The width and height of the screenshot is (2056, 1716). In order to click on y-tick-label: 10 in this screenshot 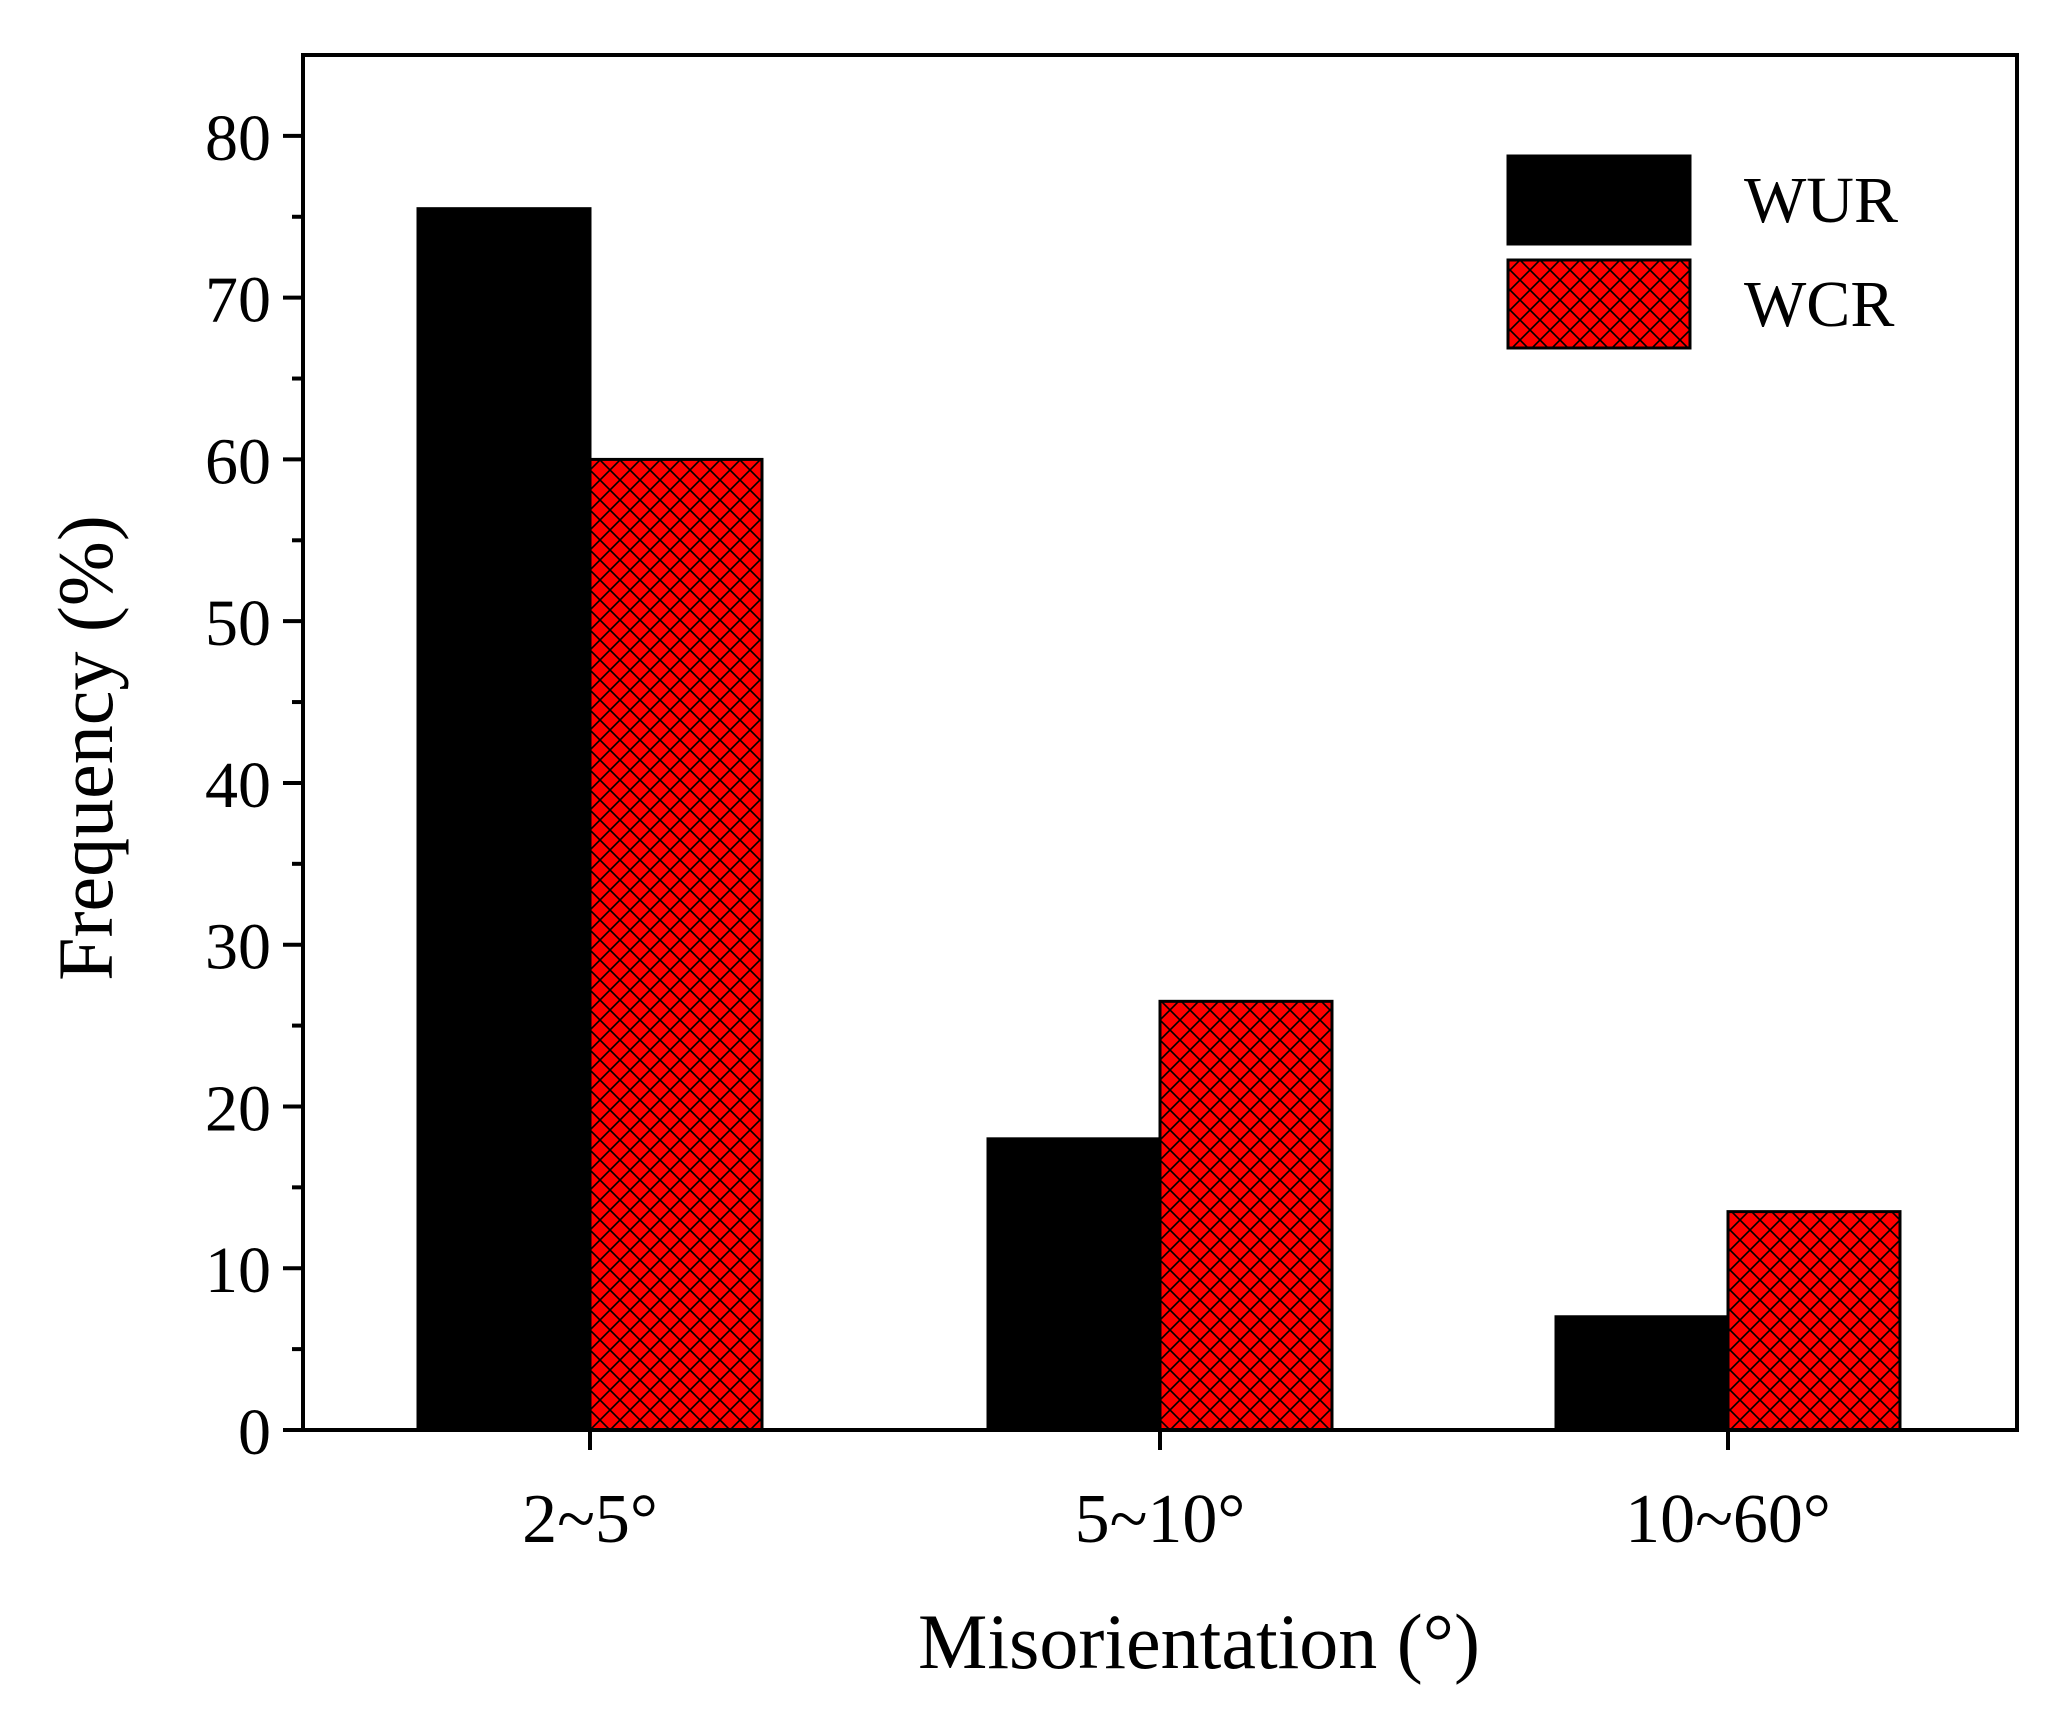, I will do `click(238, 1270)`.